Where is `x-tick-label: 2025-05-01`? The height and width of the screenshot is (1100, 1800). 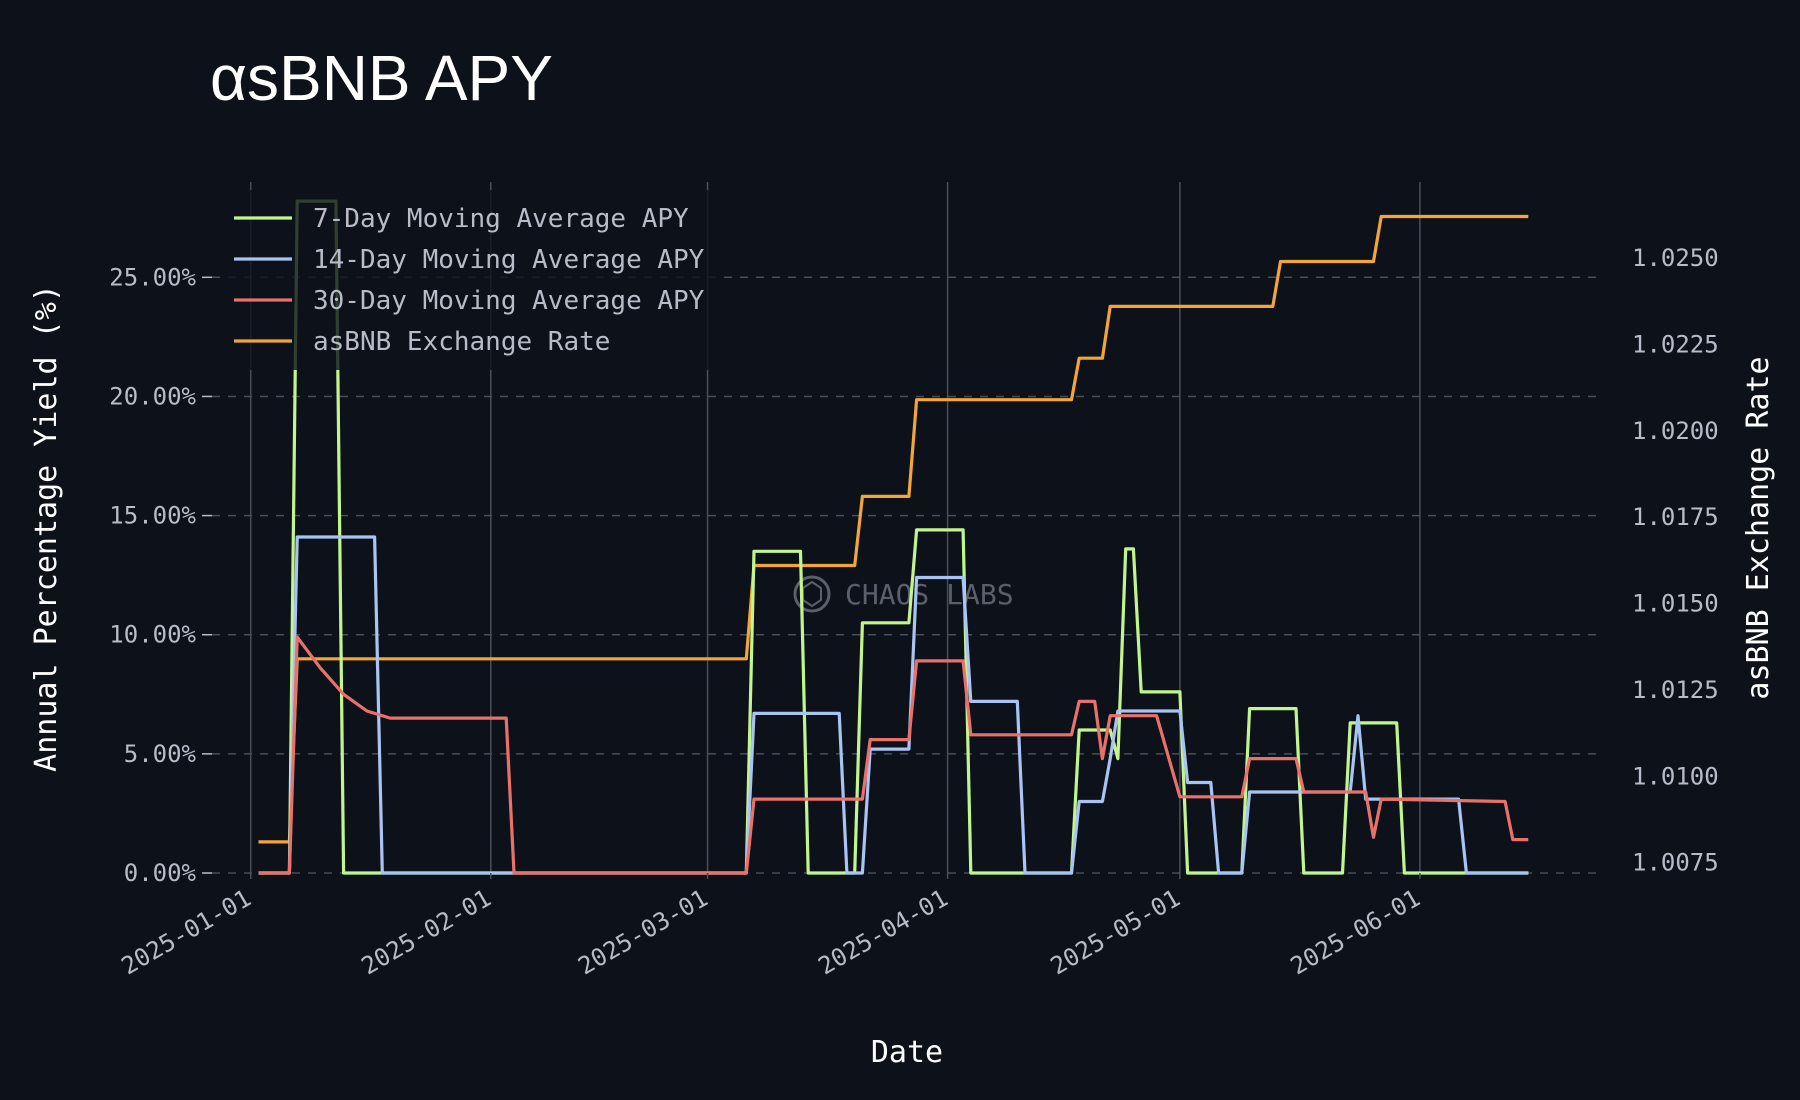
x-tick-label: 2025-05-01 is located at coordinates (1115, 932).